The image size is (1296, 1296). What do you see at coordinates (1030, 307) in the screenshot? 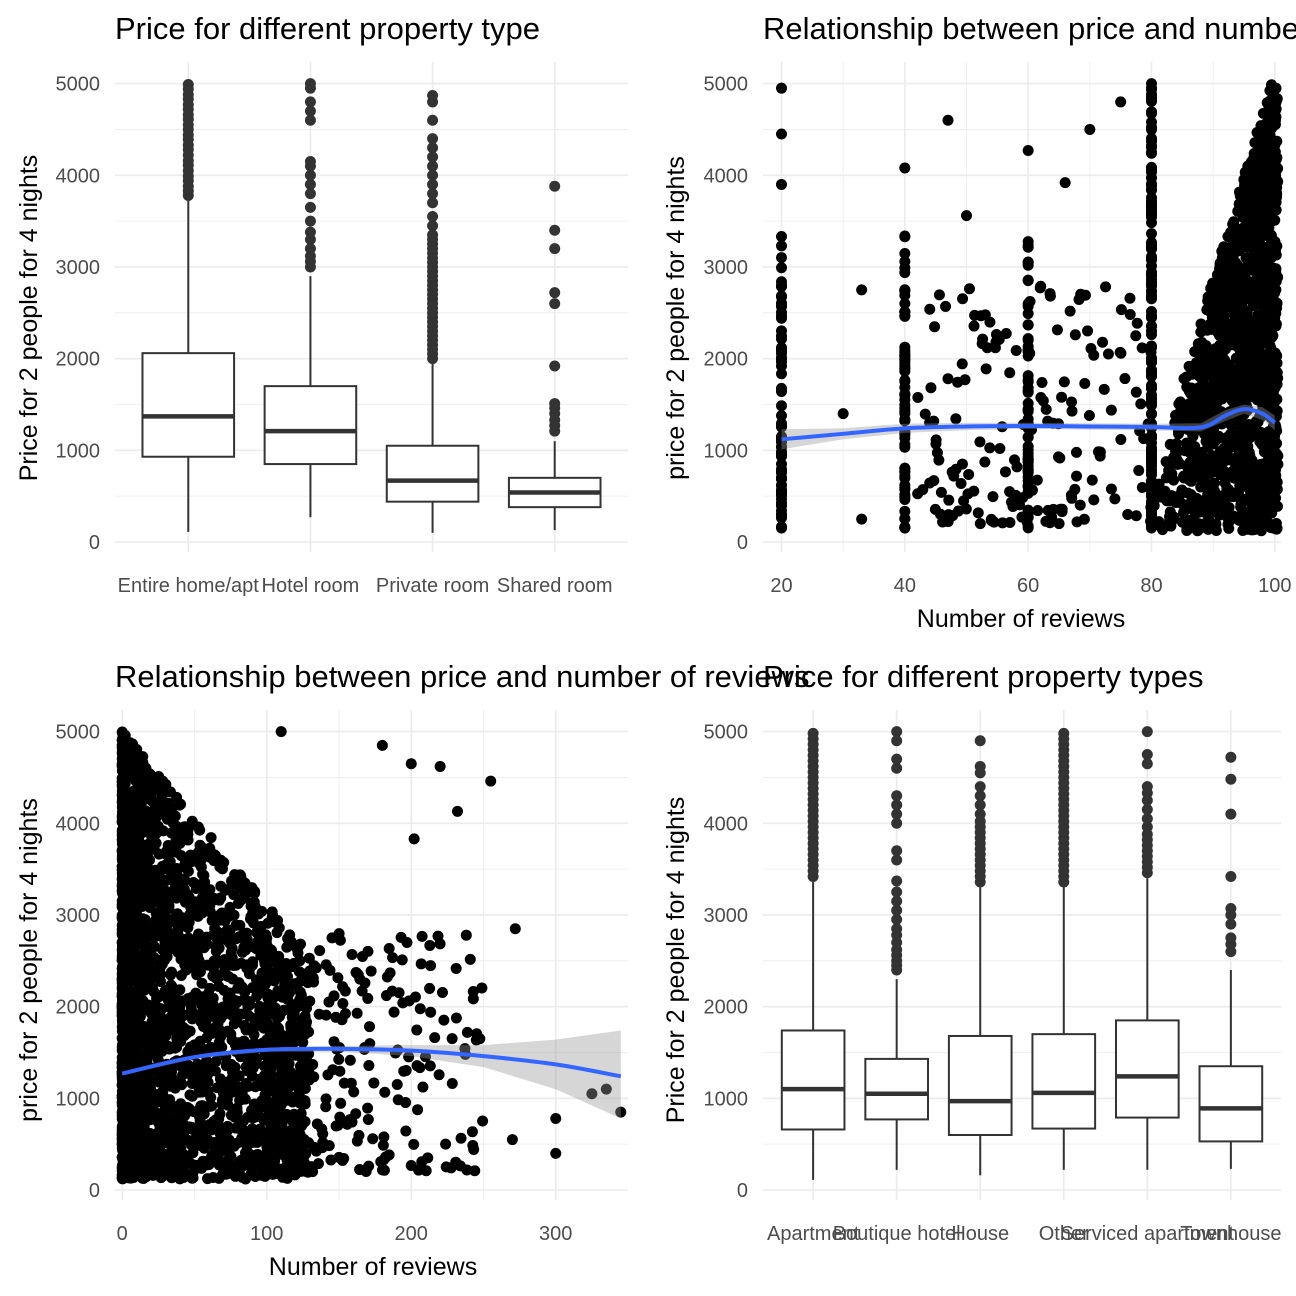
I see `panel-marks` at bounding box center [1030, 307].